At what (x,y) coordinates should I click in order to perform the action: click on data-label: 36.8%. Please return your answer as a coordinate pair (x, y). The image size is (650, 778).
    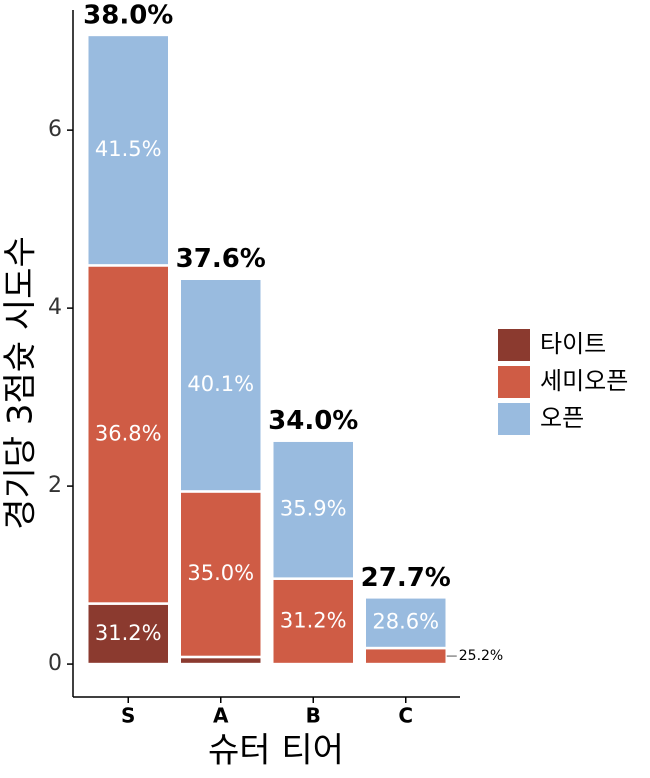
    Looking at the image, I should click on (128, 433).